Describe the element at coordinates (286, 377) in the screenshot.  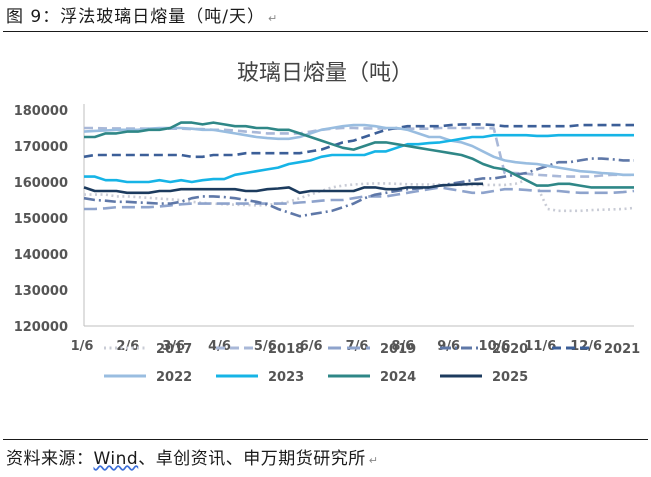
I see `legend-label-2023: 2023` at that location.